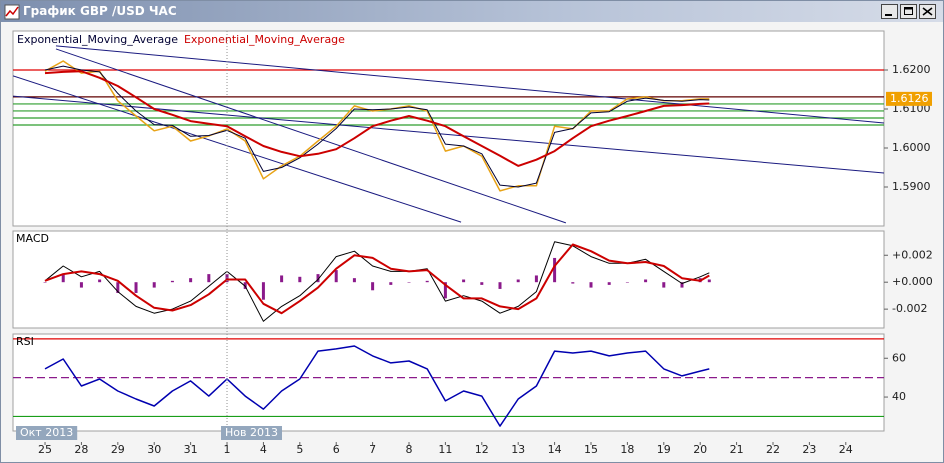 The image size is (944, 463). I want to click on x-tick-label: 24, so click(846, 449).